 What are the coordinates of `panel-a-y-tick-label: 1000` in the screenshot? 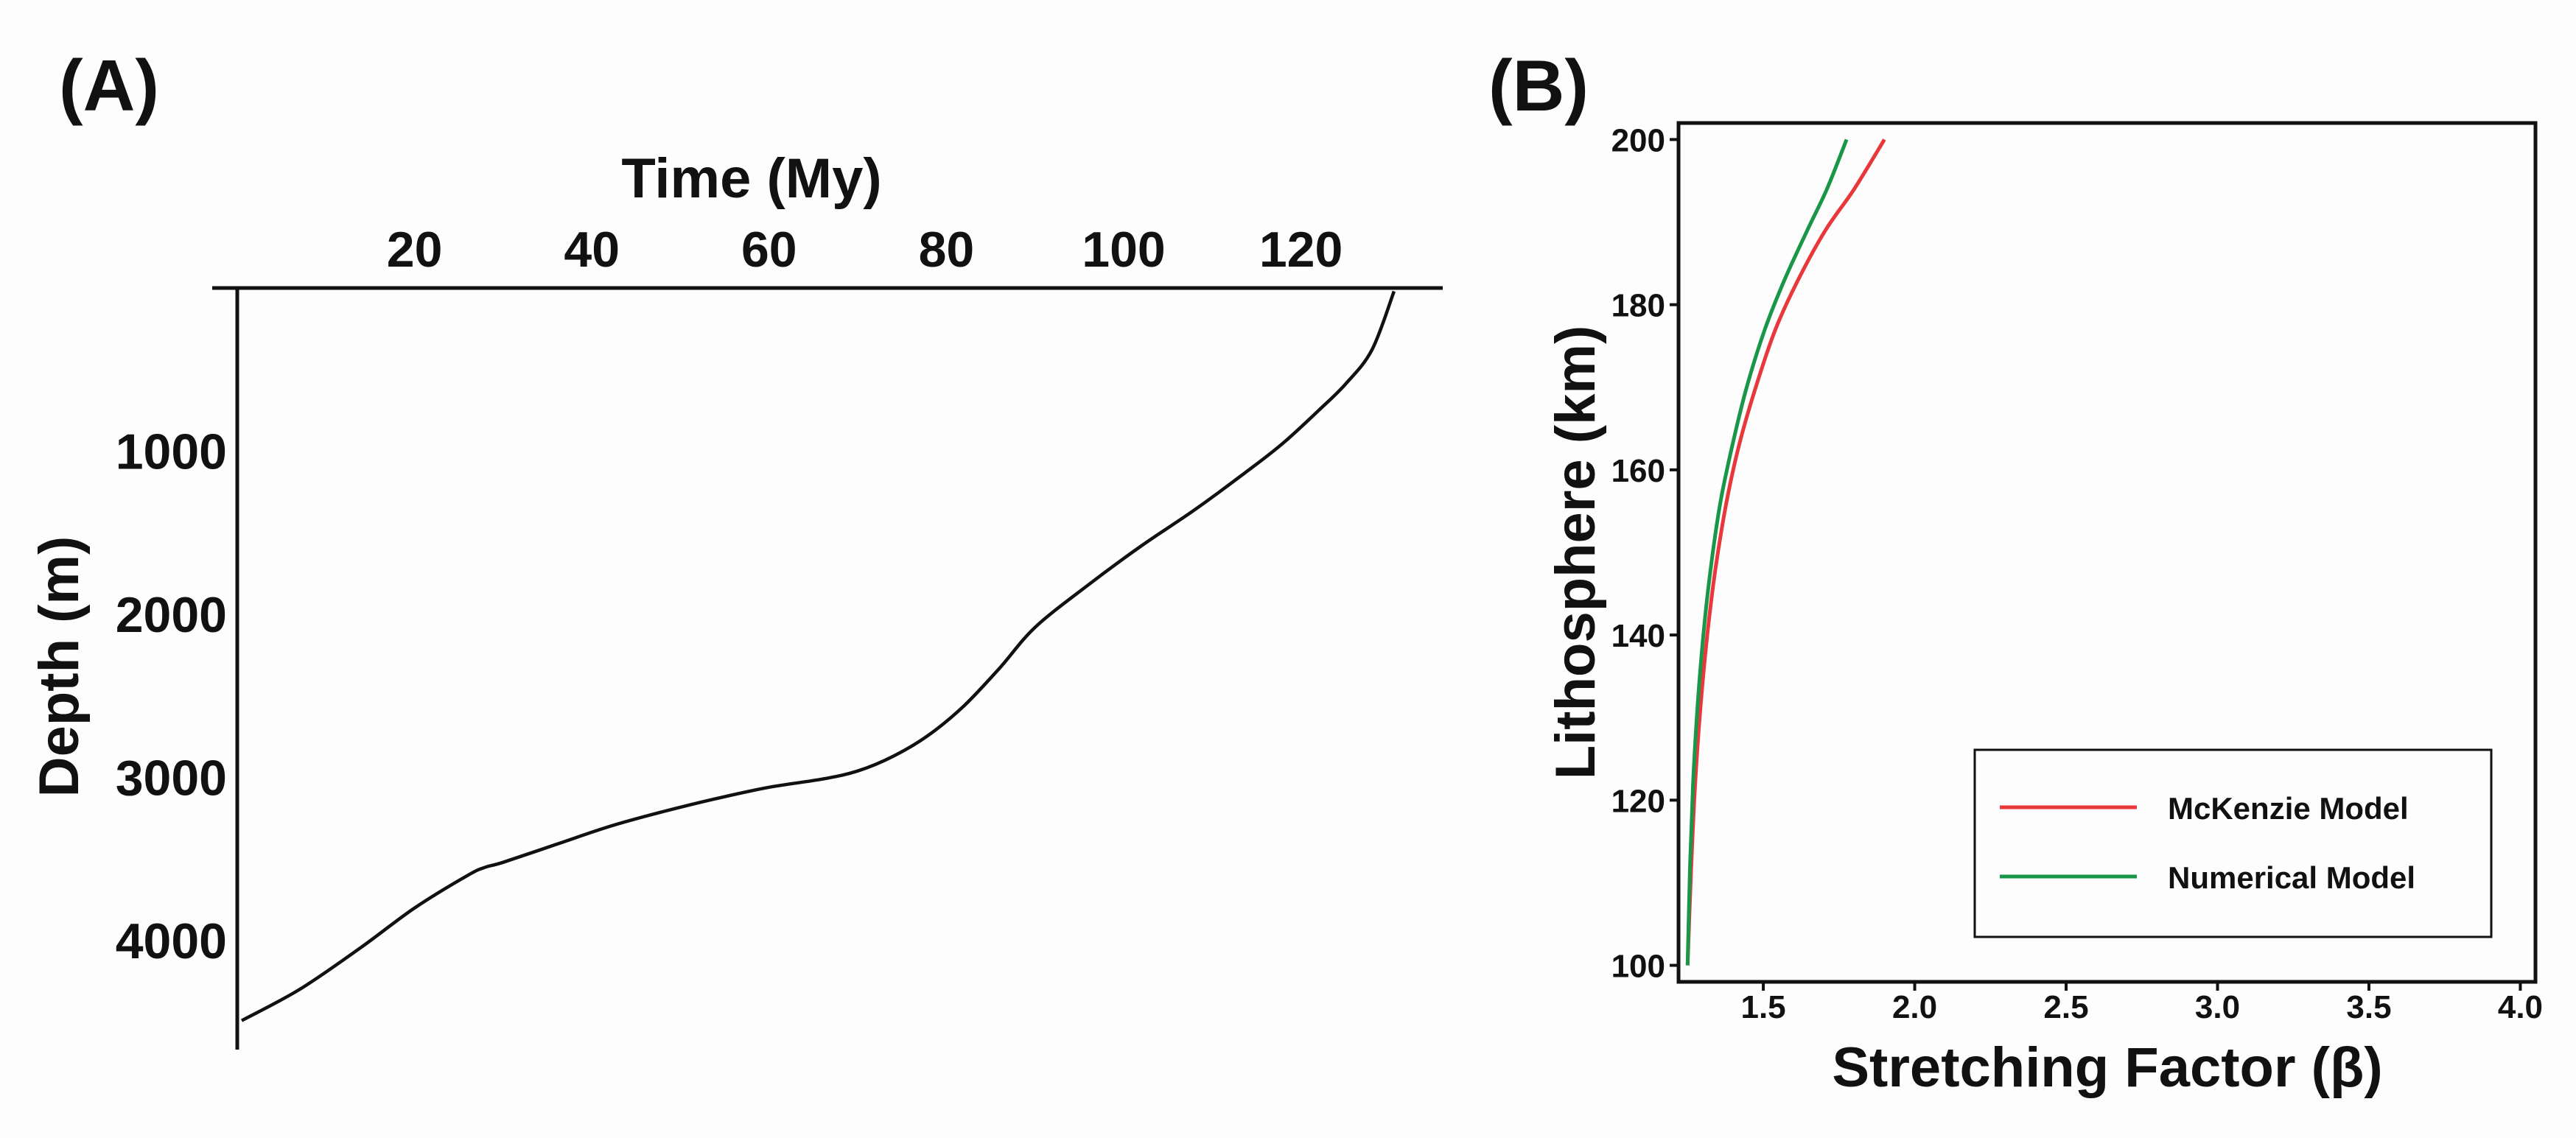 It's located at (171, 452).